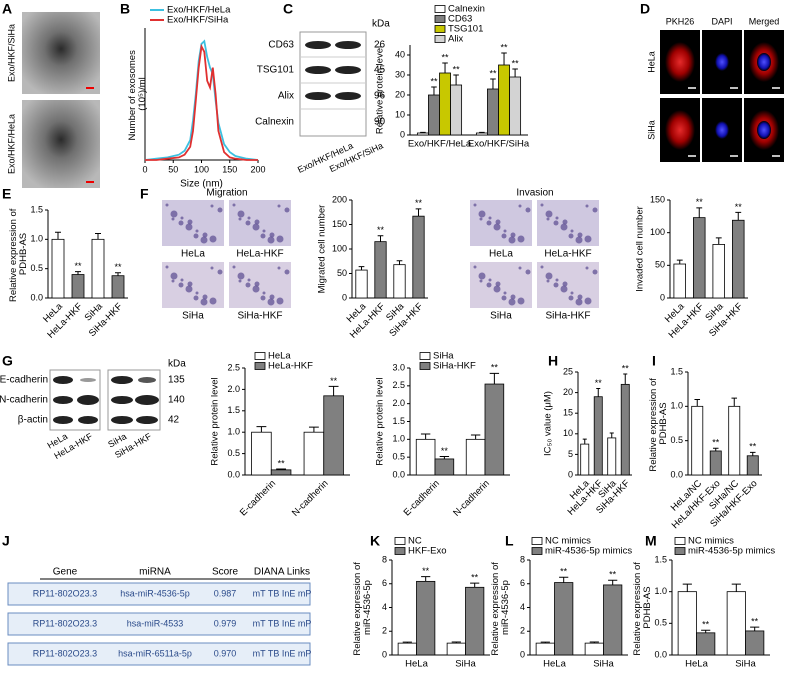 This screenshot has width=787, height=673. Describe the element at coordinates (225, 593) in the screenshot. I see `table-cell: 0.987` at that location.